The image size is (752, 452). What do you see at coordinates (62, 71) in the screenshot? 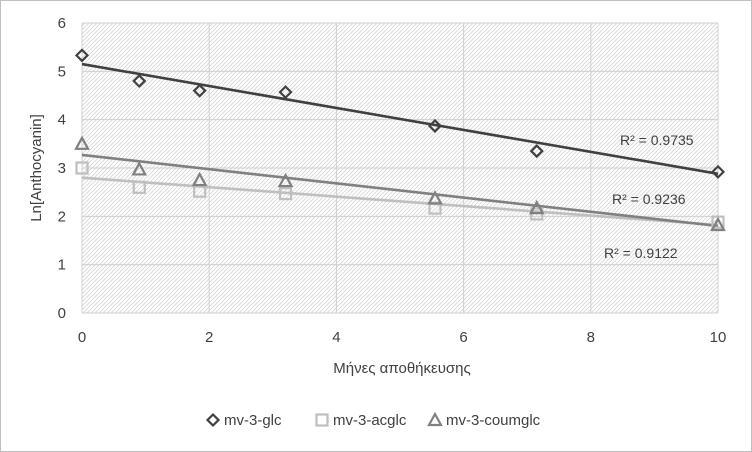
I see `y-tick-label: 5` at bounding box center [62, 71].